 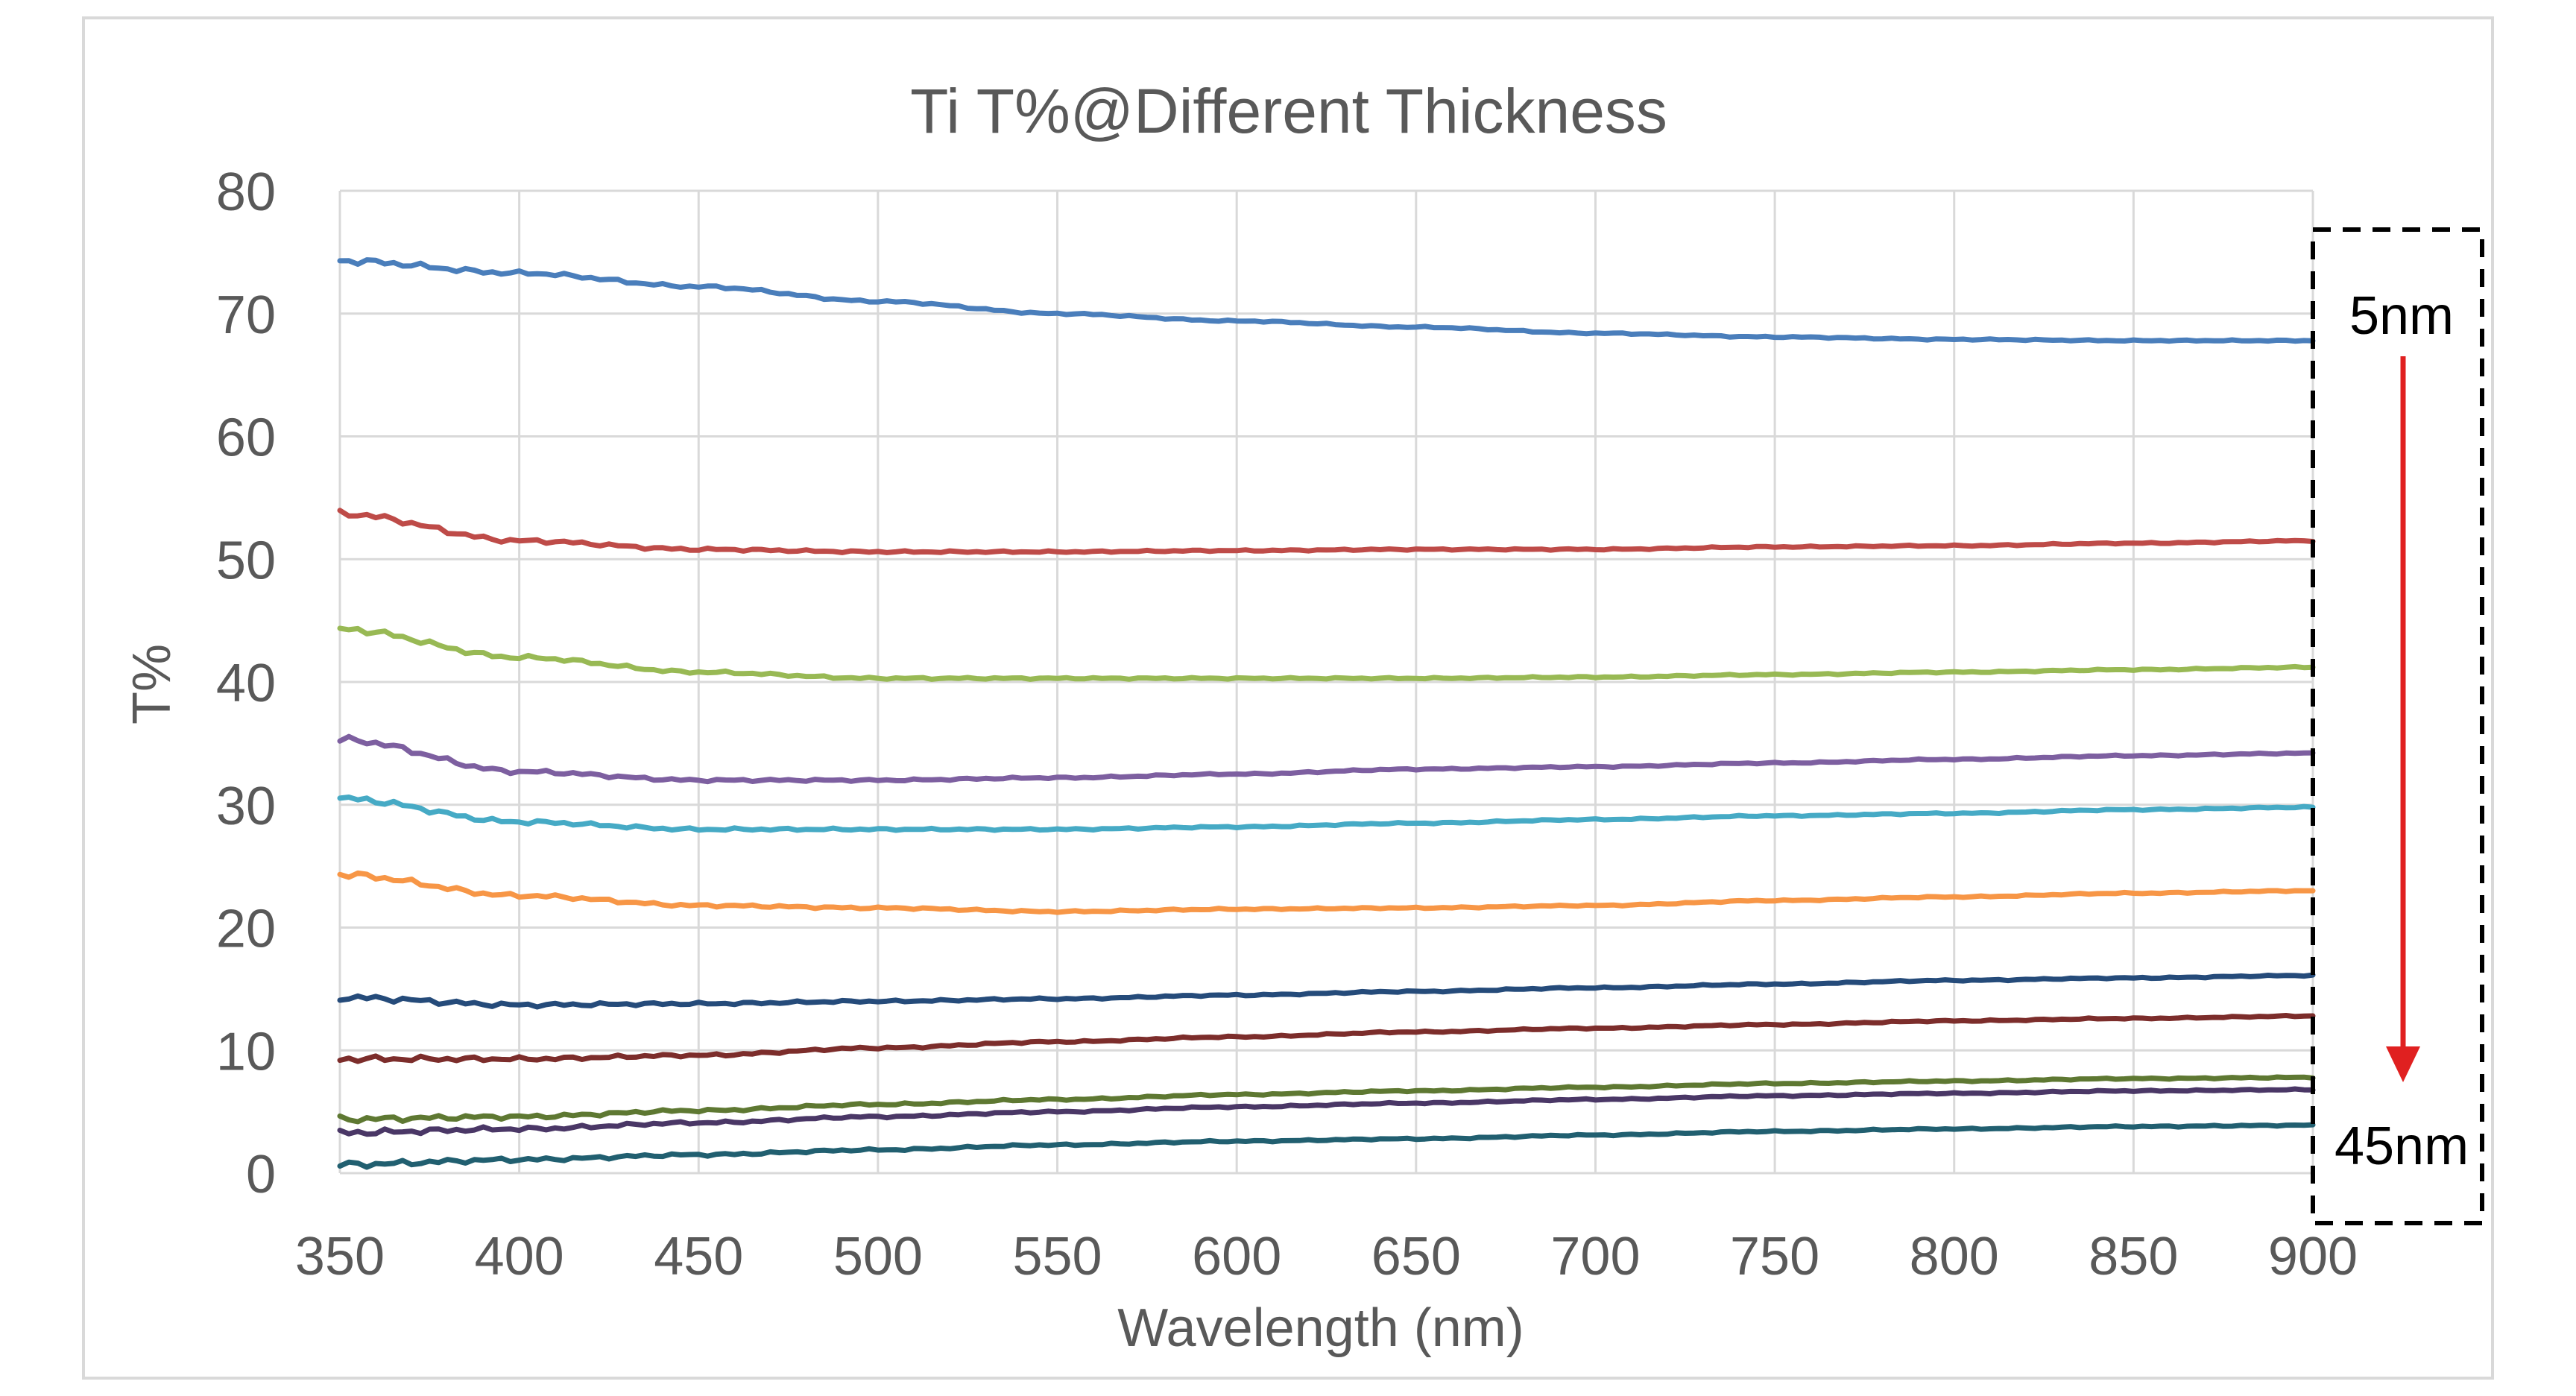 I want to click on y-tick-labels: 0 10 20 30 40 50 60 70 80, so click(x=246, y=683).